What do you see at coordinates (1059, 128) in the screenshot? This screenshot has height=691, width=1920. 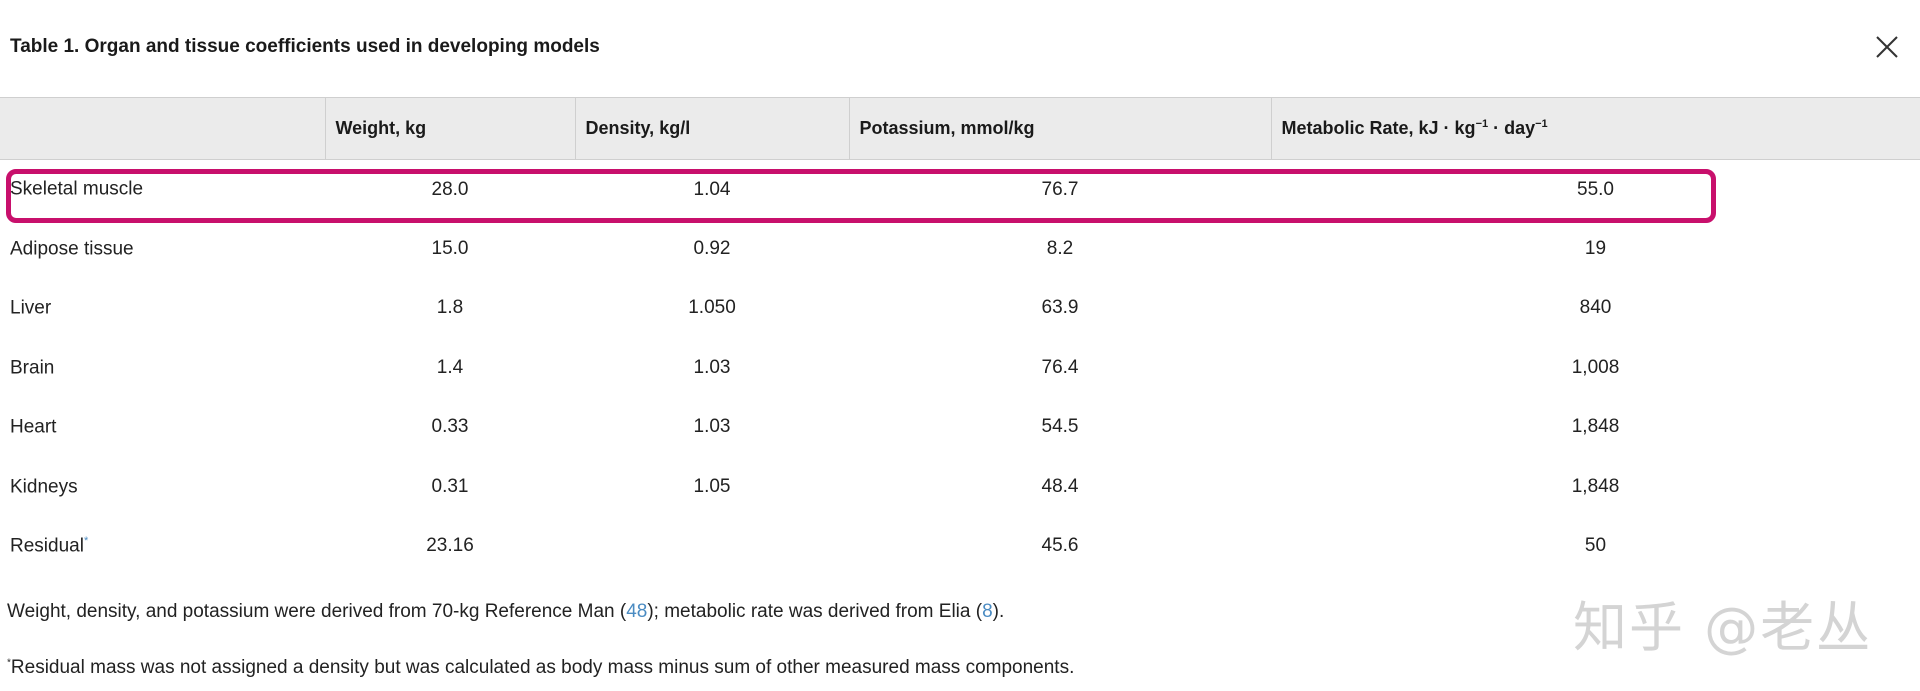 I see `header-potassium: Potassium, mmol/kg` at bounding box center [1059, 128].